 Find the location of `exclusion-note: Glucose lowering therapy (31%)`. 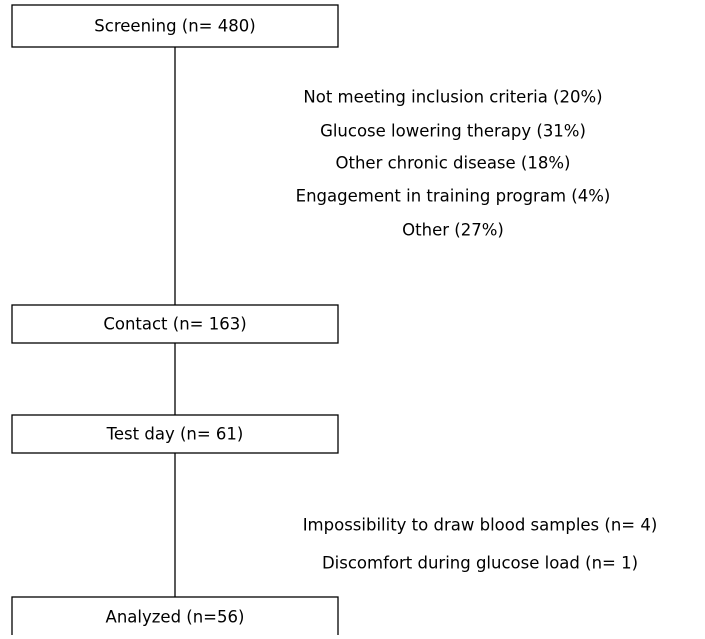

exclusion-note: Glucose lowering therapy (31%) is located at coordinates (453, 131).